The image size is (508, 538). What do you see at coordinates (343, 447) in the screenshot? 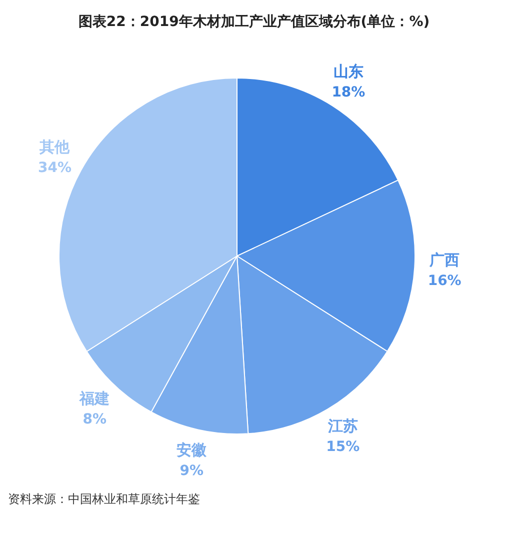
I see `data-label: 15%` at bounding box center [343, 447].